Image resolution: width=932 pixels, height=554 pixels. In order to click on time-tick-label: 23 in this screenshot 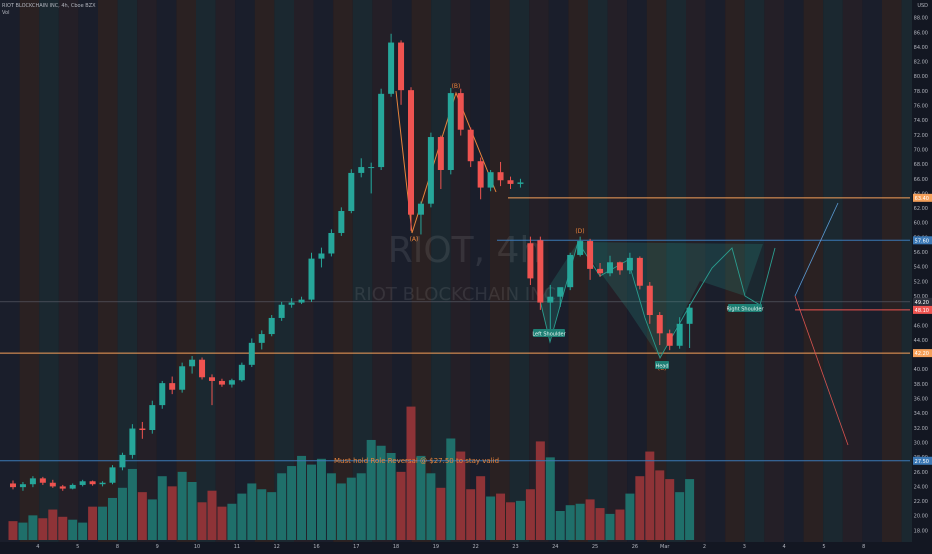, I will do `click(515, 547)`.